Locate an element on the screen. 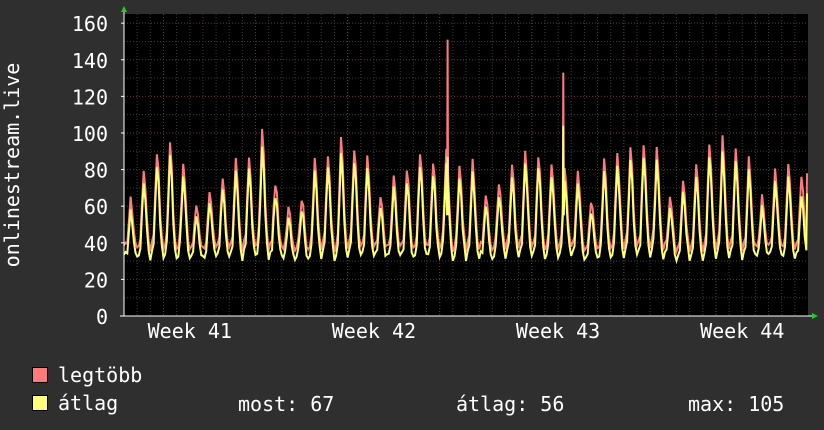  stat-average: átlag: 56 is located at coordinates (510, 404).